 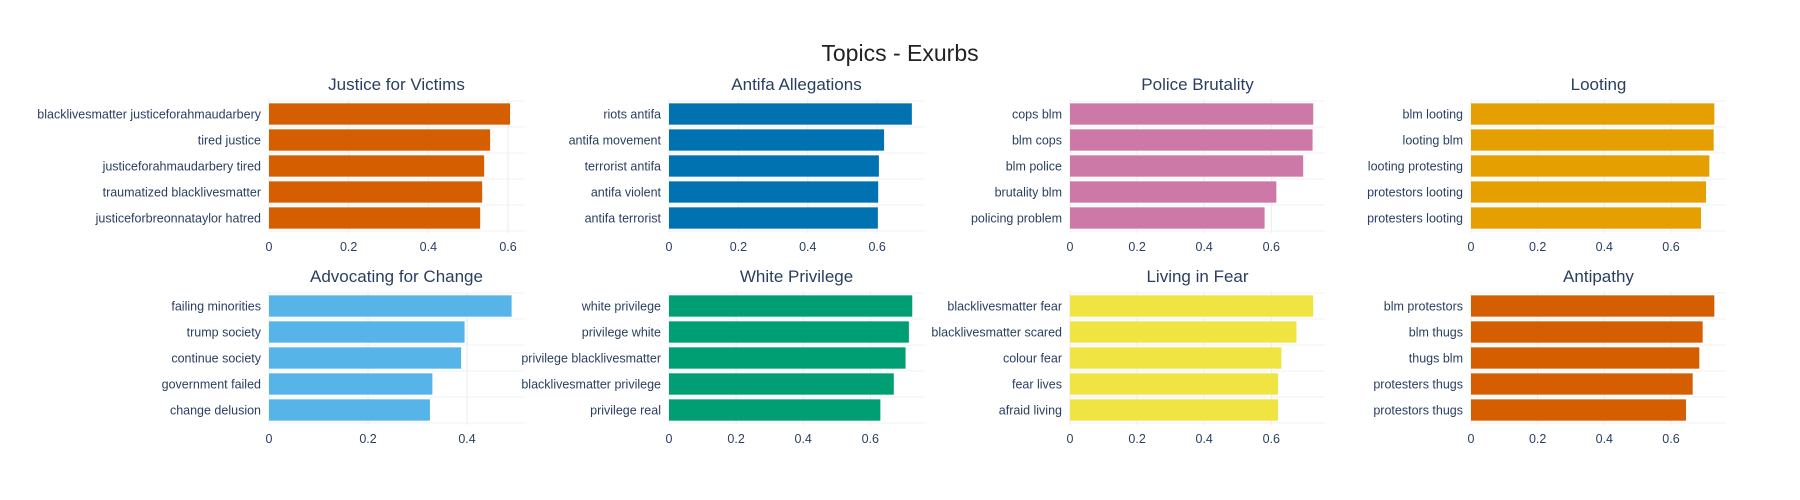 What do you see at coordinates (1037, 115) in the screenshot?
I see `category-label: cops blm` at bounding box center [1037, 115].